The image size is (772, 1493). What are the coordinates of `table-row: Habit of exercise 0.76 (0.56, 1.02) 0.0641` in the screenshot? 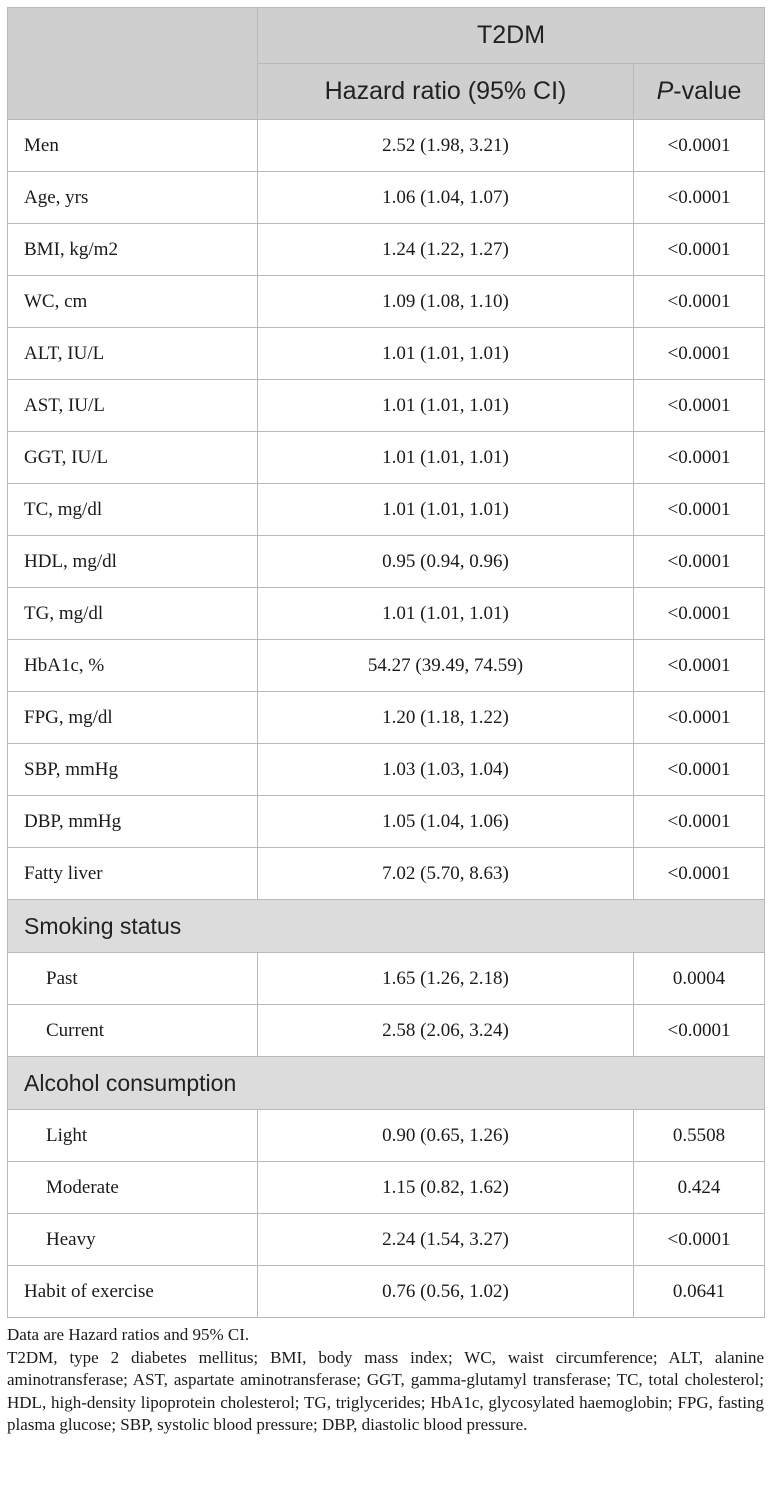 It's located at (386, 1291).